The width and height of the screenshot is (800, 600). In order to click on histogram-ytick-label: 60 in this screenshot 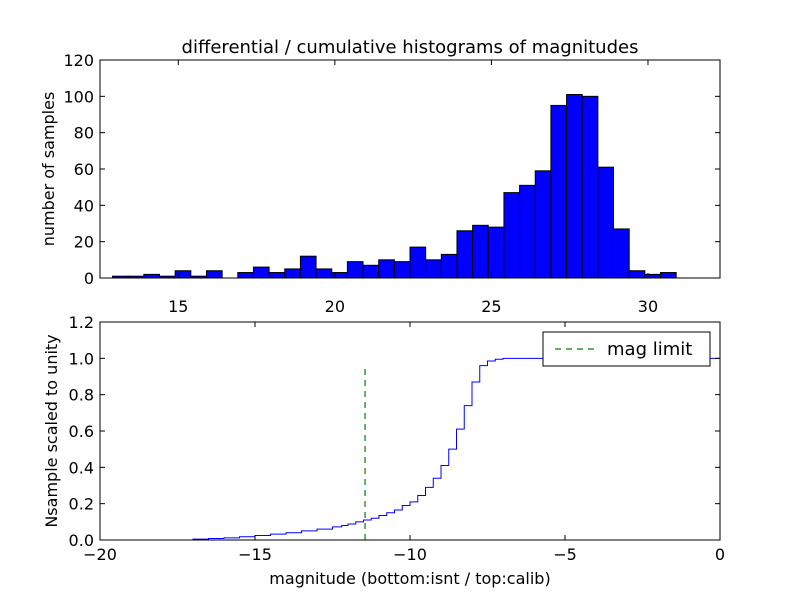, I will do `click(84, 169)`.